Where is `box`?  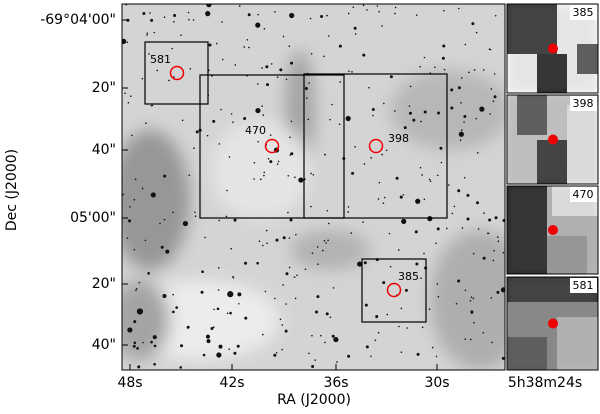 box is located at coordinates (176, 73).